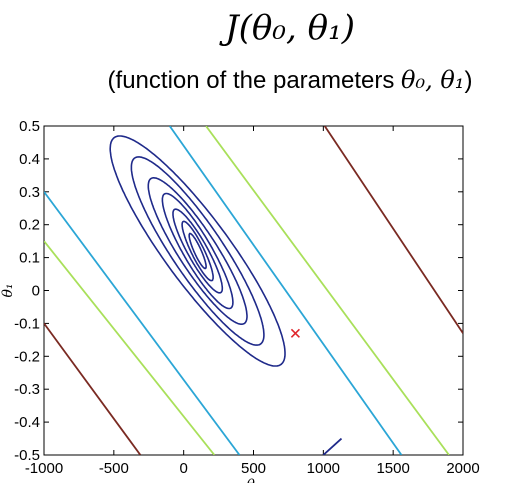 The height and width of the screenshot is (483, 510). What do you see at coordinates (27, 356) in the screenshot?
I see `y-tick-label: -0.2` at bounding box center [27, 356].